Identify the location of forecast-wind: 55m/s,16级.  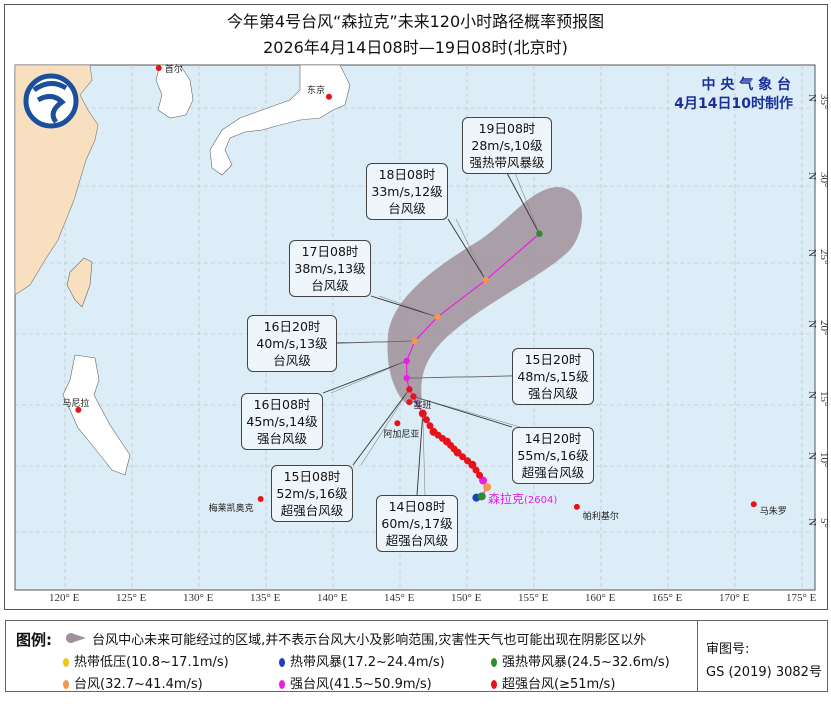
(553, 455).